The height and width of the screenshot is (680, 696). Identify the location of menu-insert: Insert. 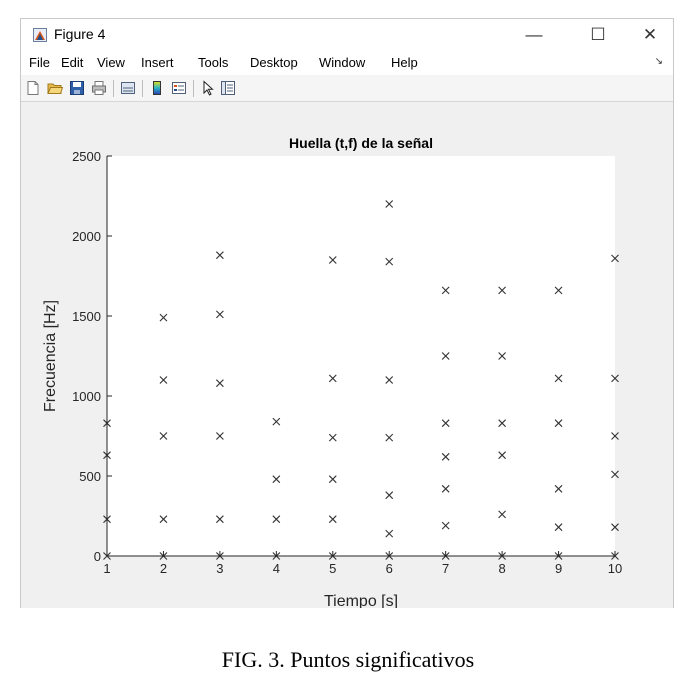
(157, 62).